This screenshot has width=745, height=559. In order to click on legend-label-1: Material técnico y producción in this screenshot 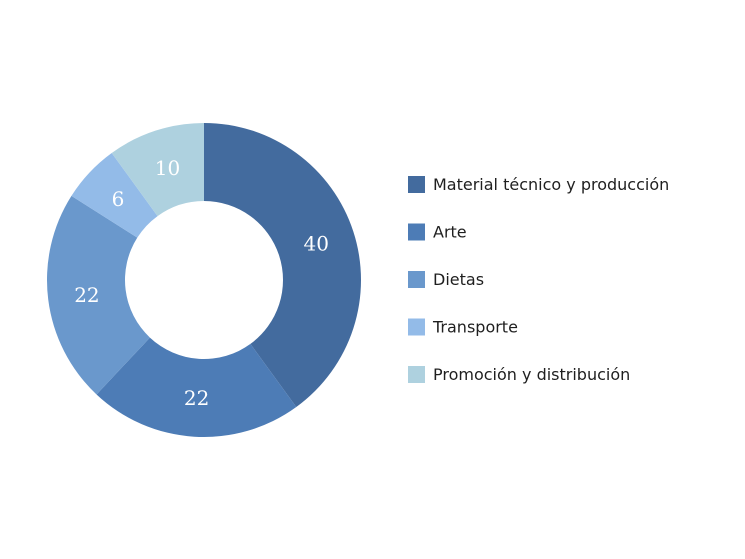, I will do `click(551, 184)`.